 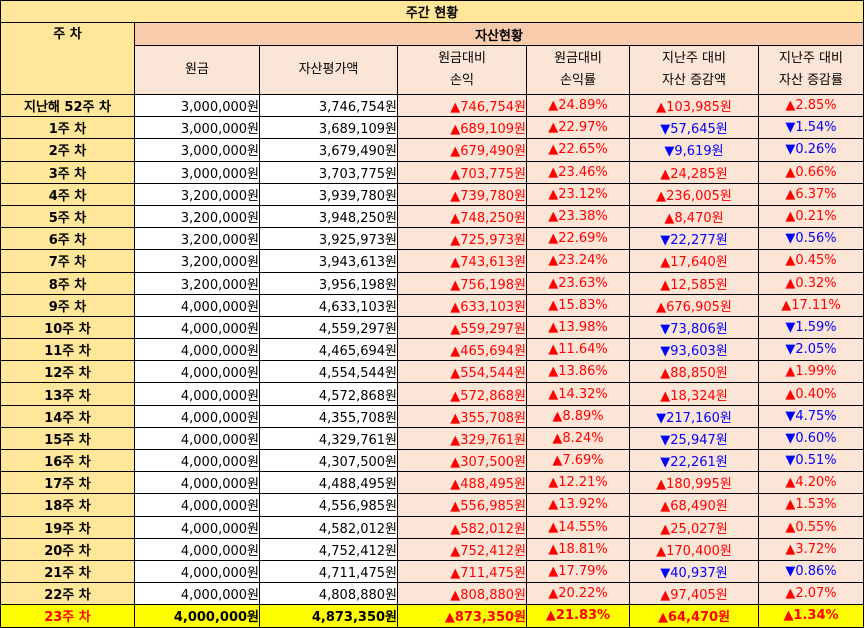 I want to click on wow-rate-cell: ▼4.75%, so click(x=811, y=416).